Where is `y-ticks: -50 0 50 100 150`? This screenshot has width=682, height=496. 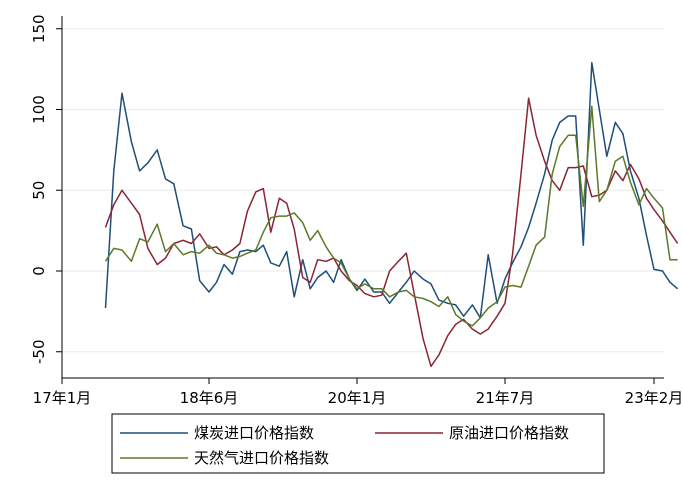 y-ticks: -50 0 50 100 150 is located at coordinates (46, 189).